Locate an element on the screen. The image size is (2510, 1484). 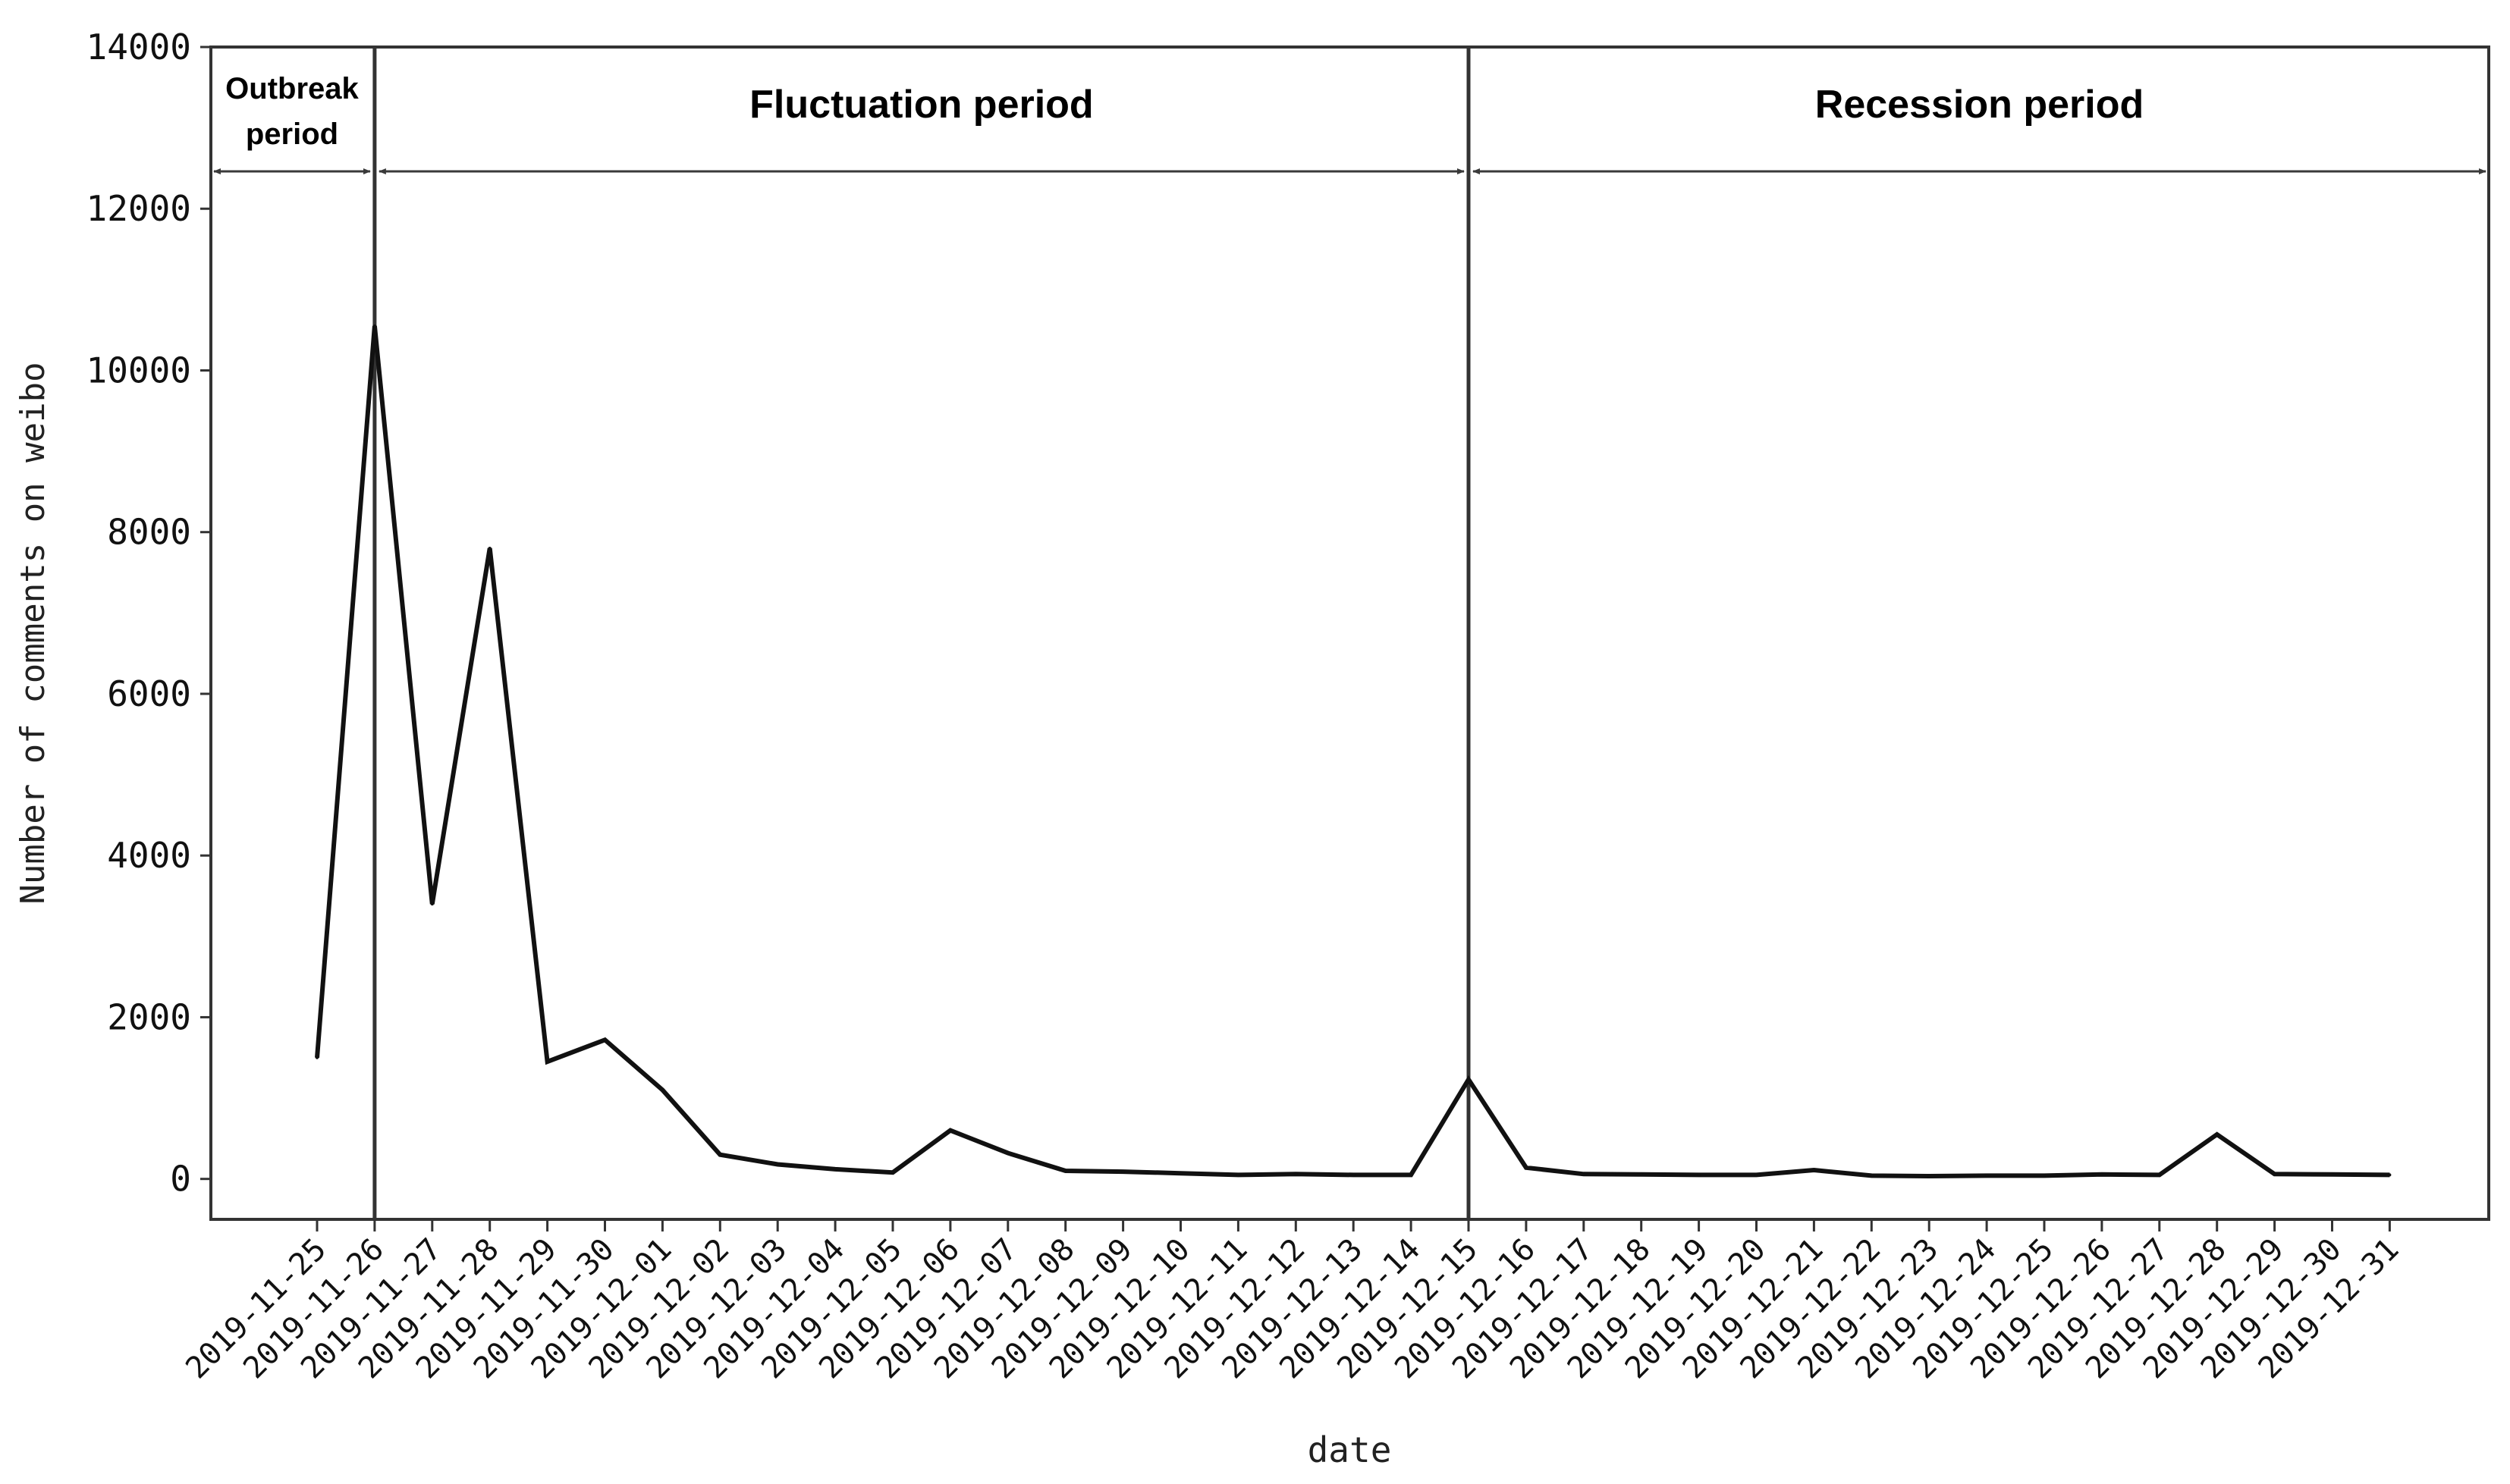
y-tick-label: 6000 is located at coordinates (149, 693).